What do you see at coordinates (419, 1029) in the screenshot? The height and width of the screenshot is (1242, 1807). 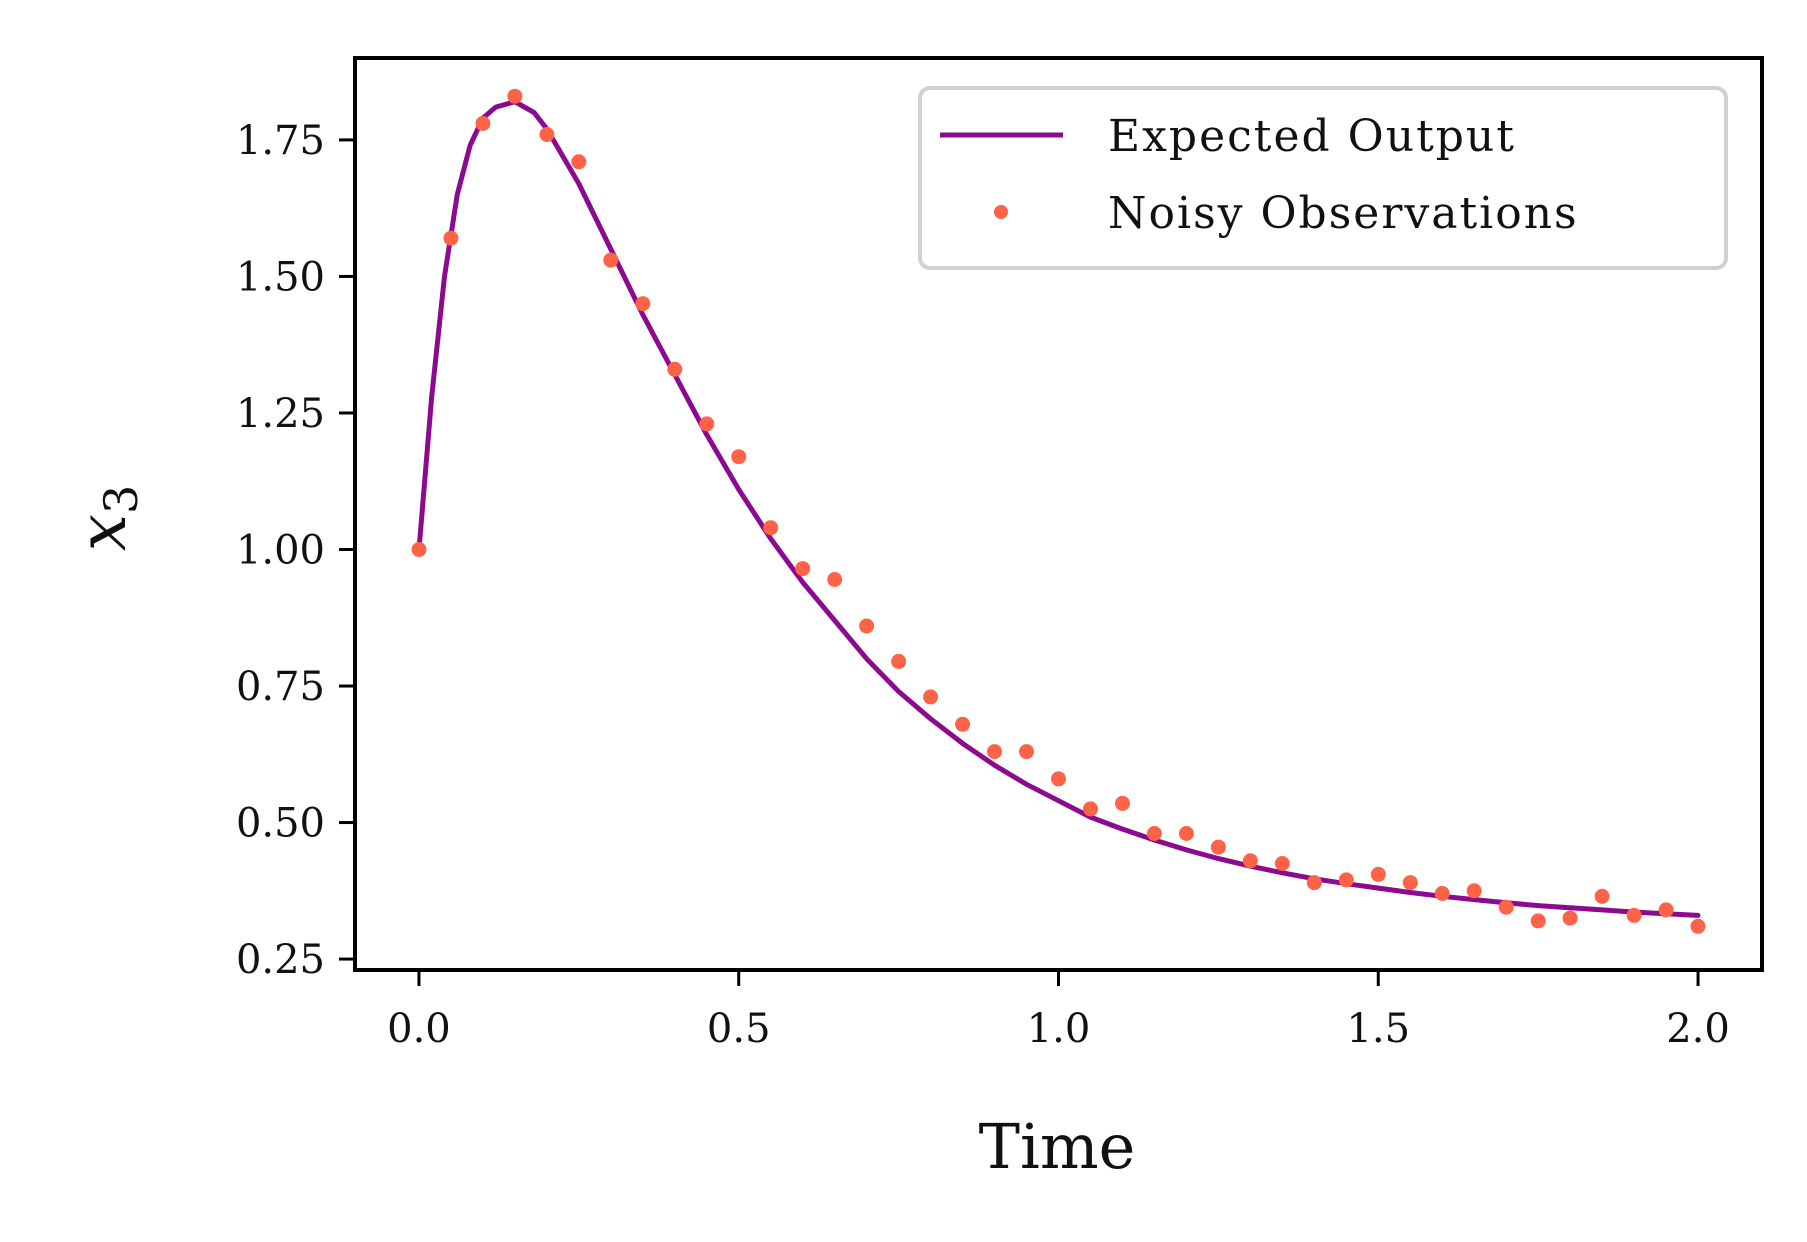 I see `x-tick-label: 0.0` at bounding box center [419, 1029].